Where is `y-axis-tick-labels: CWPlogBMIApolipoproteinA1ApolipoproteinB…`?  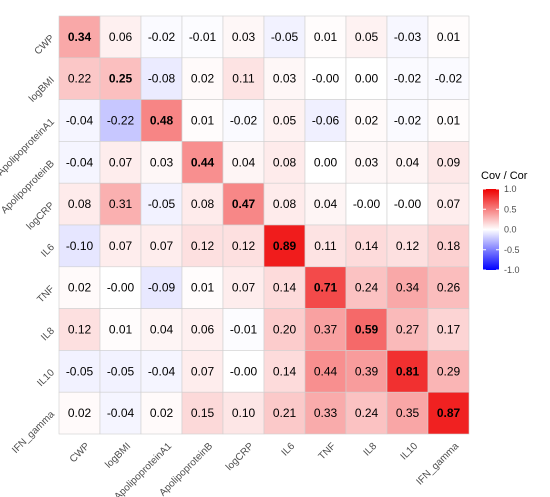
y-axis-tick-labels: CWPlogBMIApolipoproteinA1ApolipoproteinB… is located at coordinates (28, 244).